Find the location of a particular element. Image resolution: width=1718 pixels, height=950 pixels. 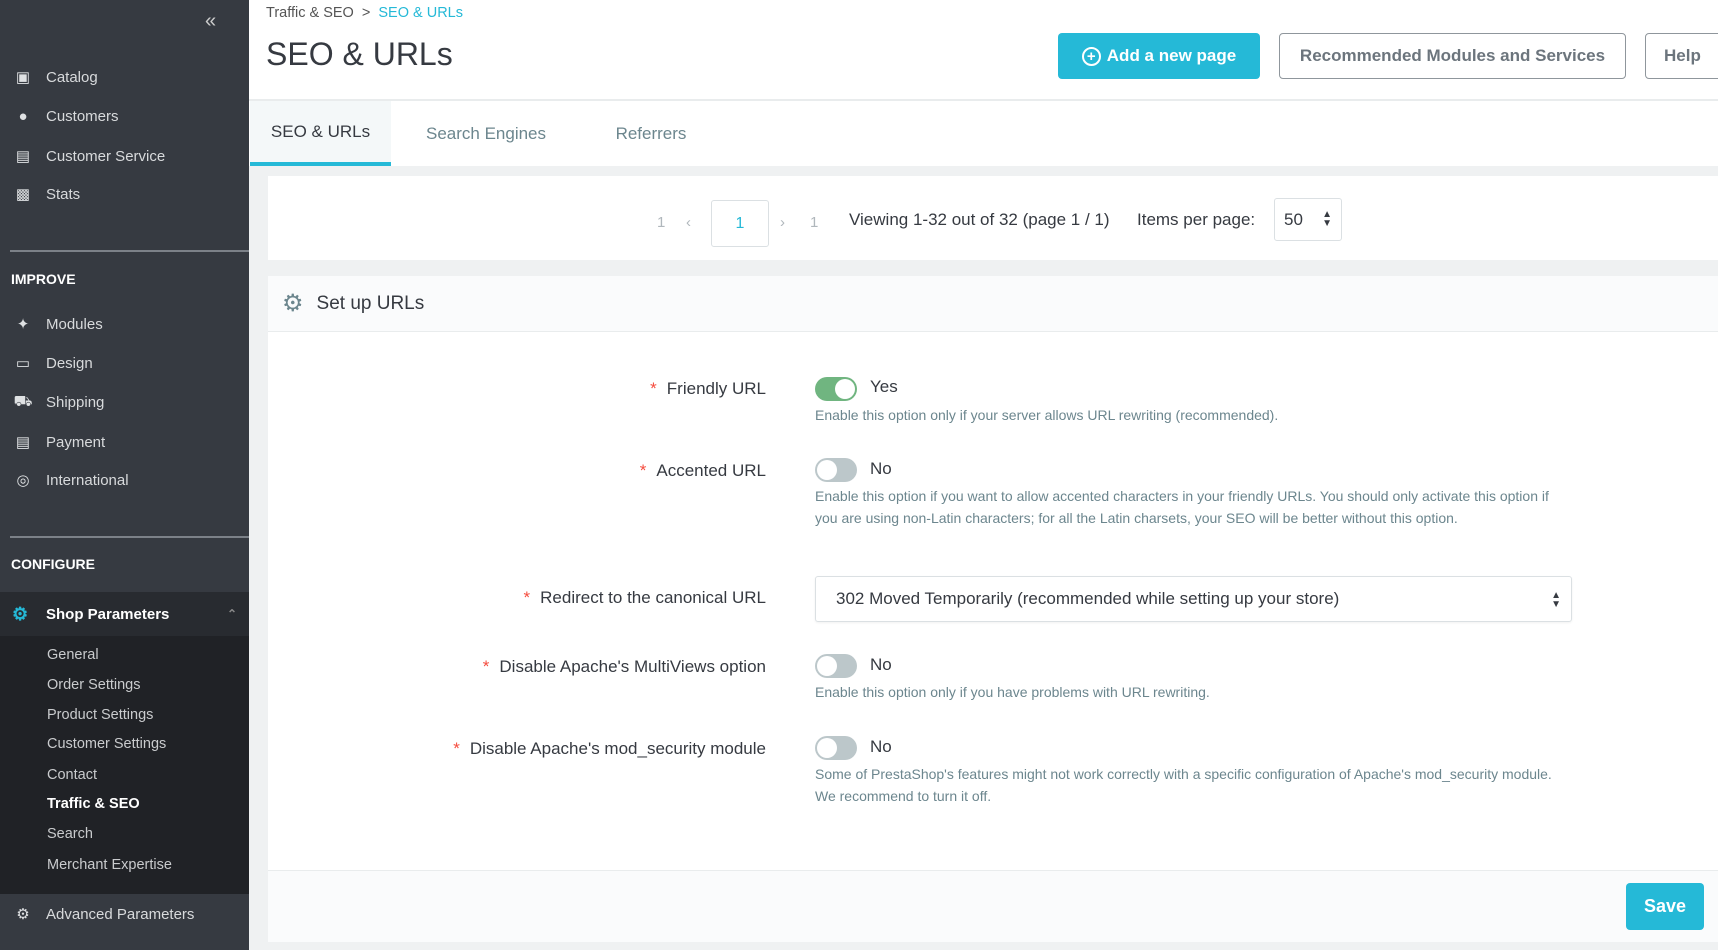

multiviews-toggle is located at coordinates (836, 666).